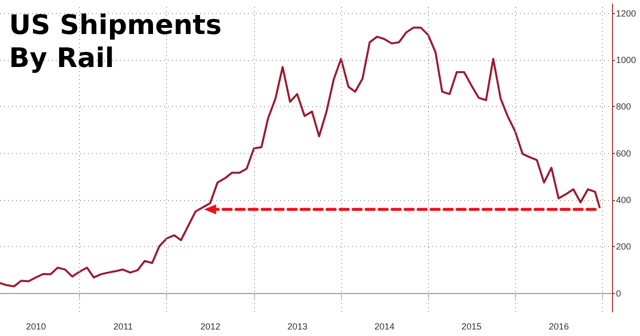 The image size is (640, 336). I want to click on x-tick-label: 2016, so click(558, 327).